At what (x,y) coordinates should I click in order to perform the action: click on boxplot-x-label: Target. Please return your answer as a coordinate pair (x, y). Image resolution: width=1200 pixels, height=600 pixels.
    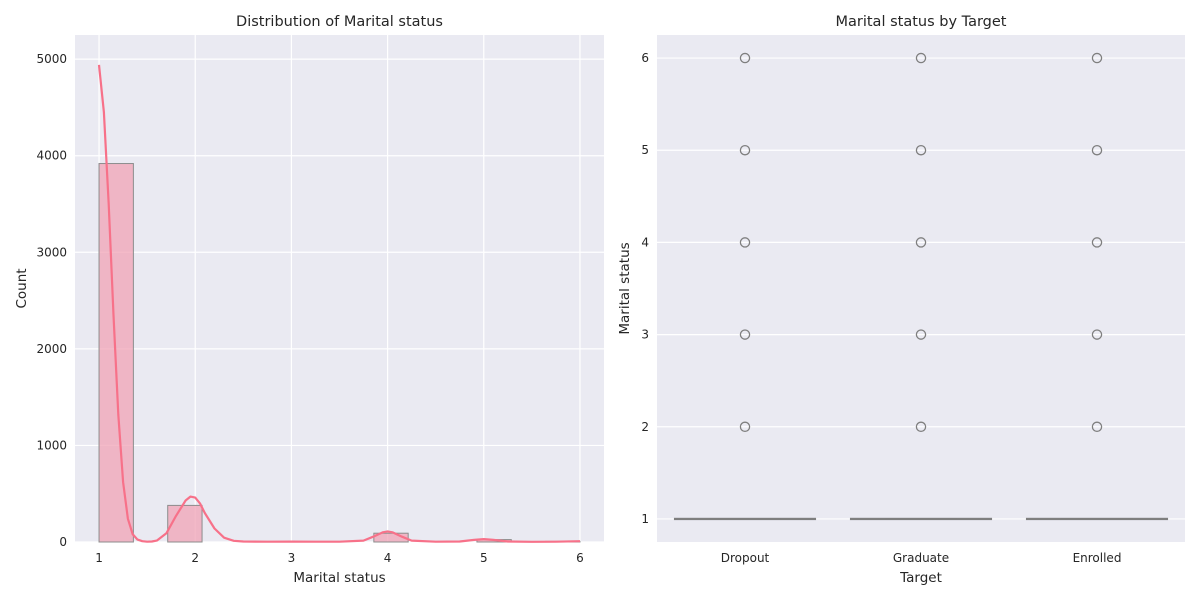
    Looking at the image, I should click on (920, 578).